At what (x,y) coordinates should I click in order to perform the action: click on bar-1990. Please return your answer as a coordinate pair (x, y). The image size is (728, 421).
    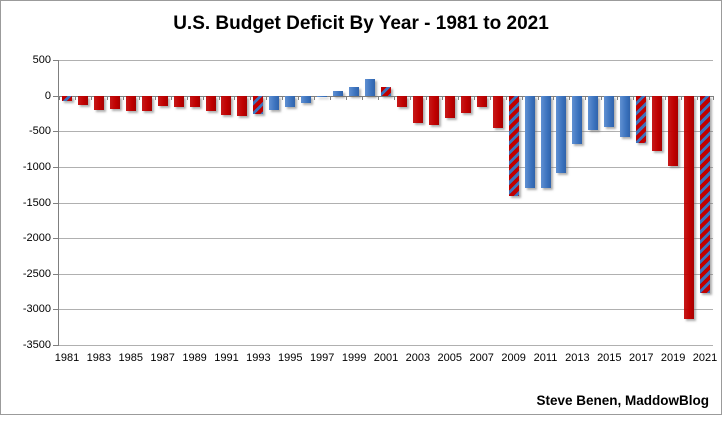
    Looking at the image, I should click on (210, 103).